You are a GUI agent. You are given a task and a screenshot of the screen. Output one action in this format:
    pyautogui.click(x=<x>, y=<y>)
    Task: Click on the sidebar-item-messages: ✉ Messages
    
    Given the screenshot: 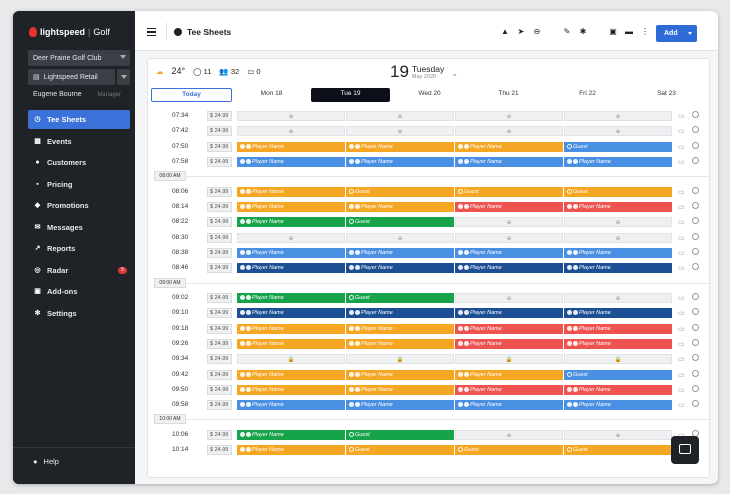 What is the action you would take?
    pyautogui.click(x=58, y=227)
    